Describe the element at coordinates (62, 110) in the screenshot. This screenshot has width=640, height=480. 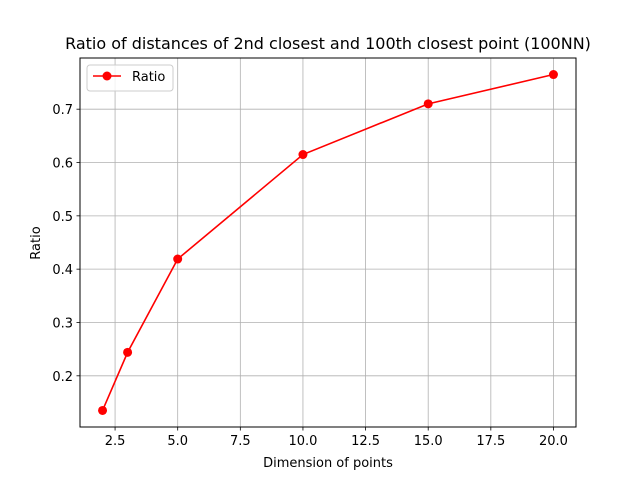
I see `y-tick-label: 0.7` at that location.